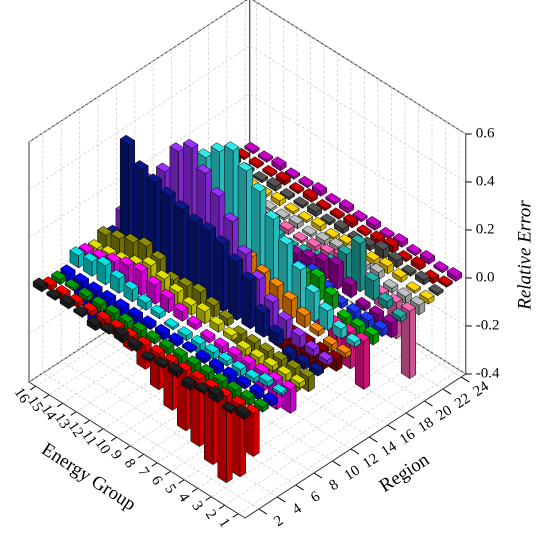 The width and height of the screenshot is (550, 540). Describe the element at coordinates (143, 472) in the screenshot. I see `x-tick-label: 7` at that location.